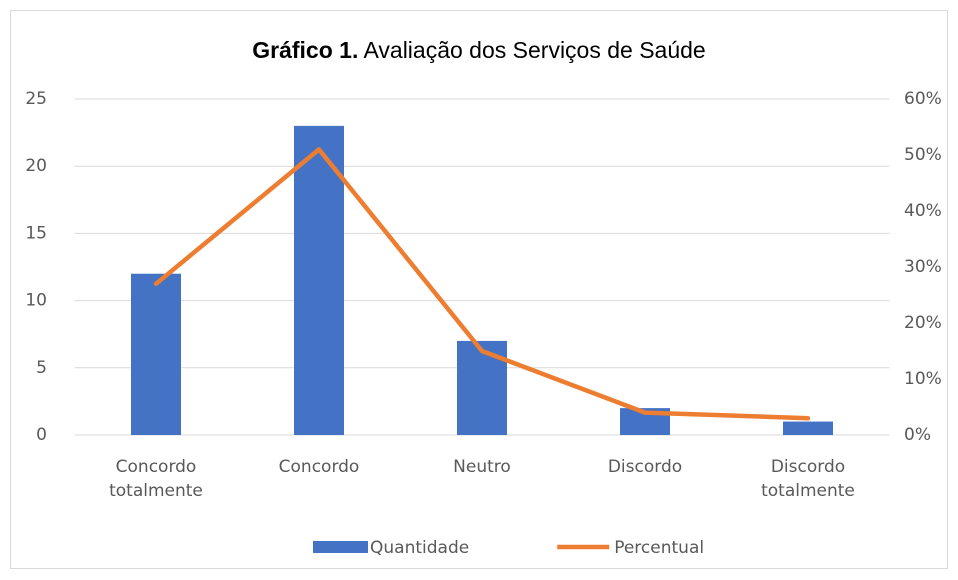  What do you see at coordinates (319, 467) in the screenshot?
I see `x-tick-label: Concordo` at bounding box center [319, 467].